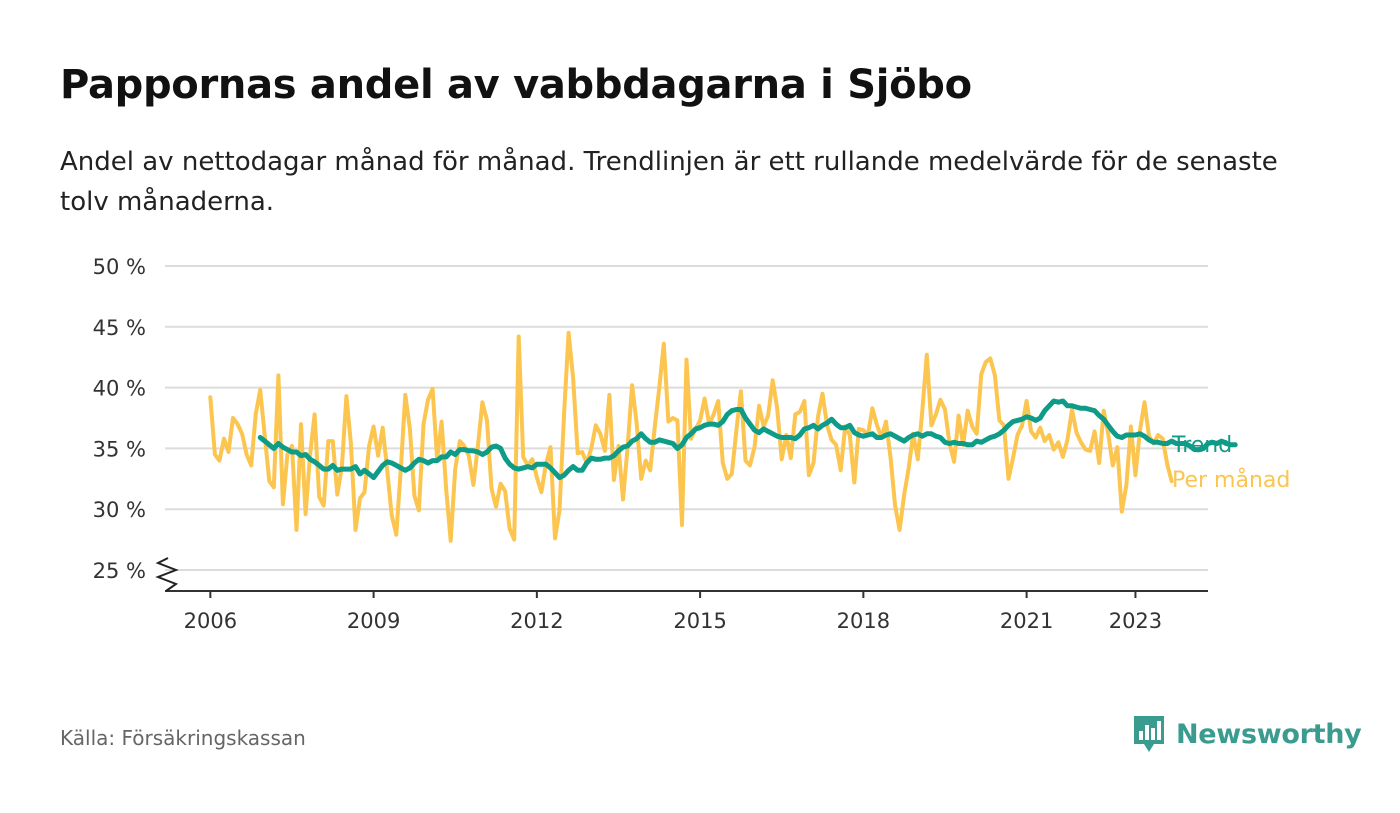 Image resolution: width=1400 pixels, height=813 pixels. I want to click on y-tick-label: 45 %, so click(119, 328).